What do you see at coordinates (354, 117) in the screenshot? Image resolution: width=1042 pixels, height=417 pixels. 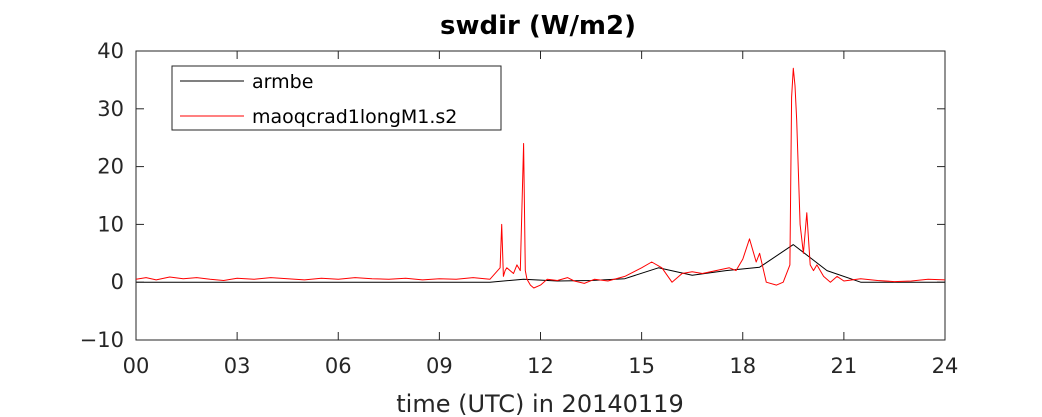 I see `legend-label-maoqcrad1longM1: maoqcrad1longM1.s2` at bounding box center [354, 117].